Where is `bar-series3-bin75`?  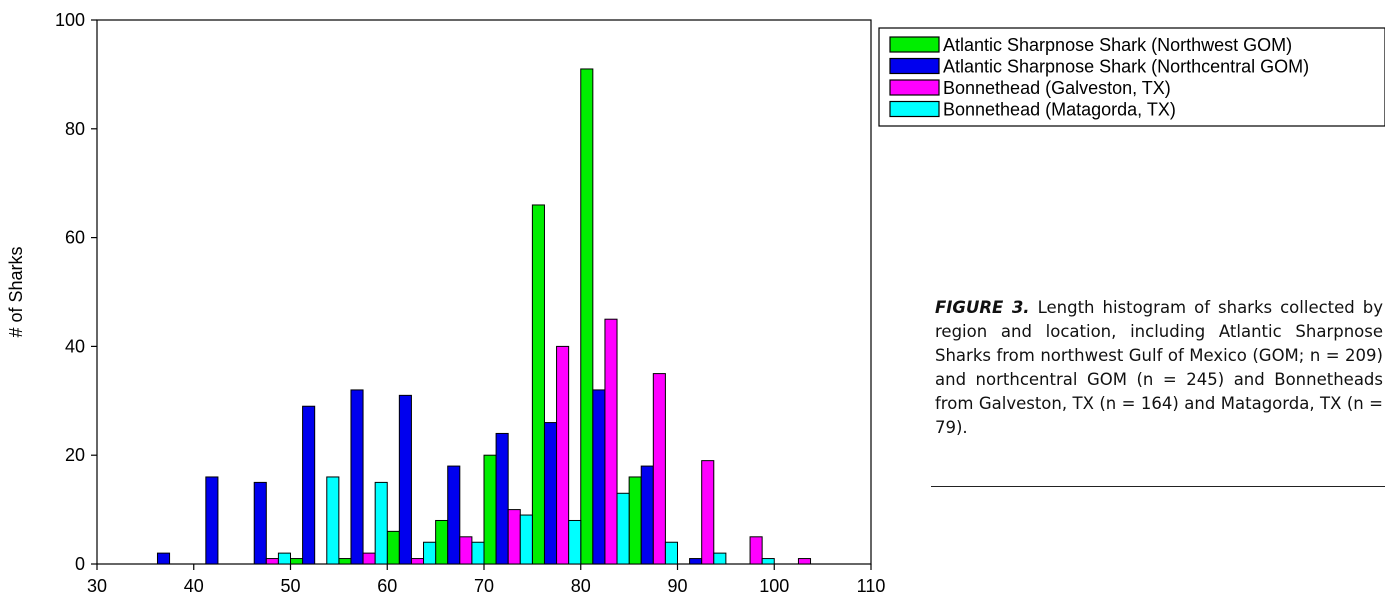
bar-series3-bin75 is located at coordinates (563, 455).